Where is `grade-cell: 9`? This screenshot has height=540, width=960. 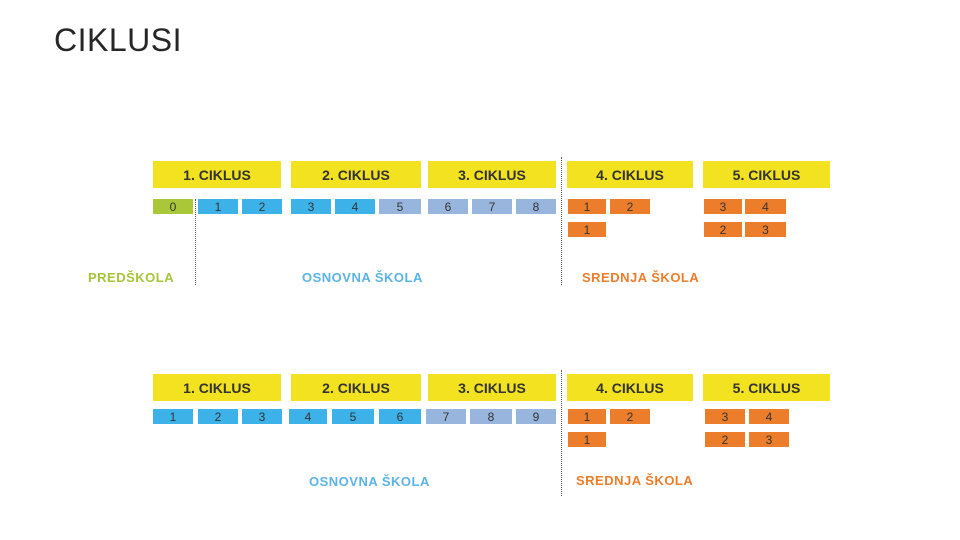
grade-cell: 9 is located at coordinates (536, 416).